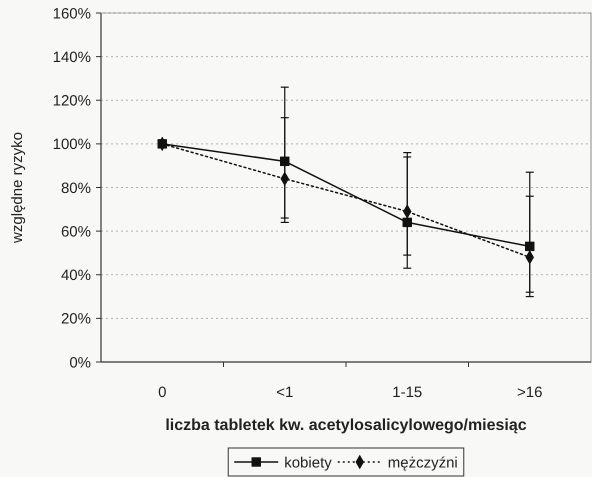  I want to click on y-tick-label: 60%, so click(75, 231).